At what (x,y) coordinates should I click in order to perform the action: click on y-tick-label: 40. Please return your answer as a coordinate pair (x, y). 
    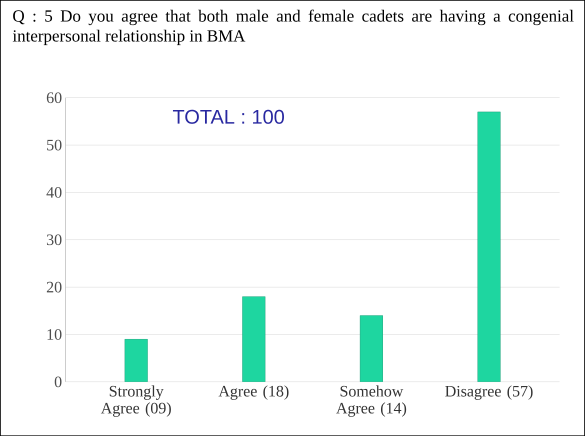
    Looking at the image, I should click on (54, 192).